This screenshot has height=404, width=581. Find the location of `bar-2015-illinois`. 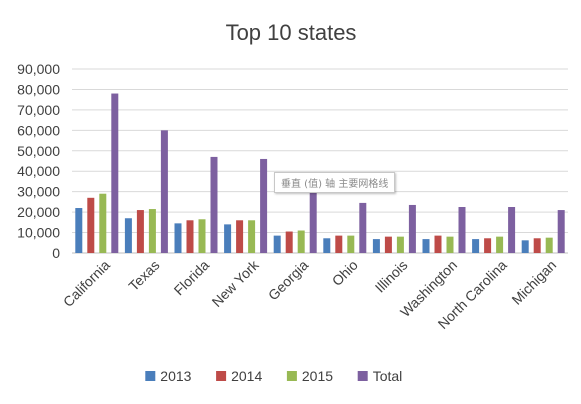

bar-2015-illinois is located at coordinates (400, 244).